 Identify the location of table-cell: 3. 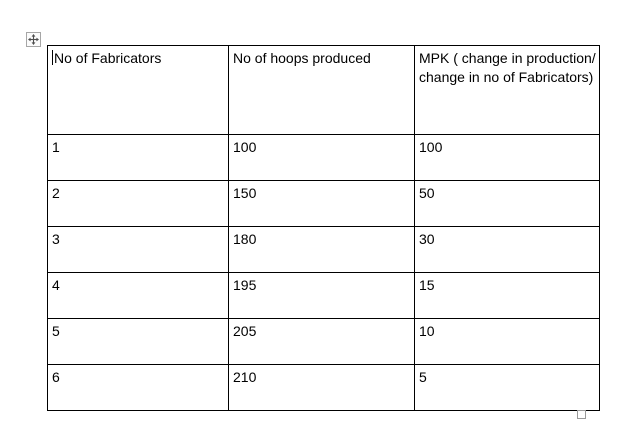
(138, 249).